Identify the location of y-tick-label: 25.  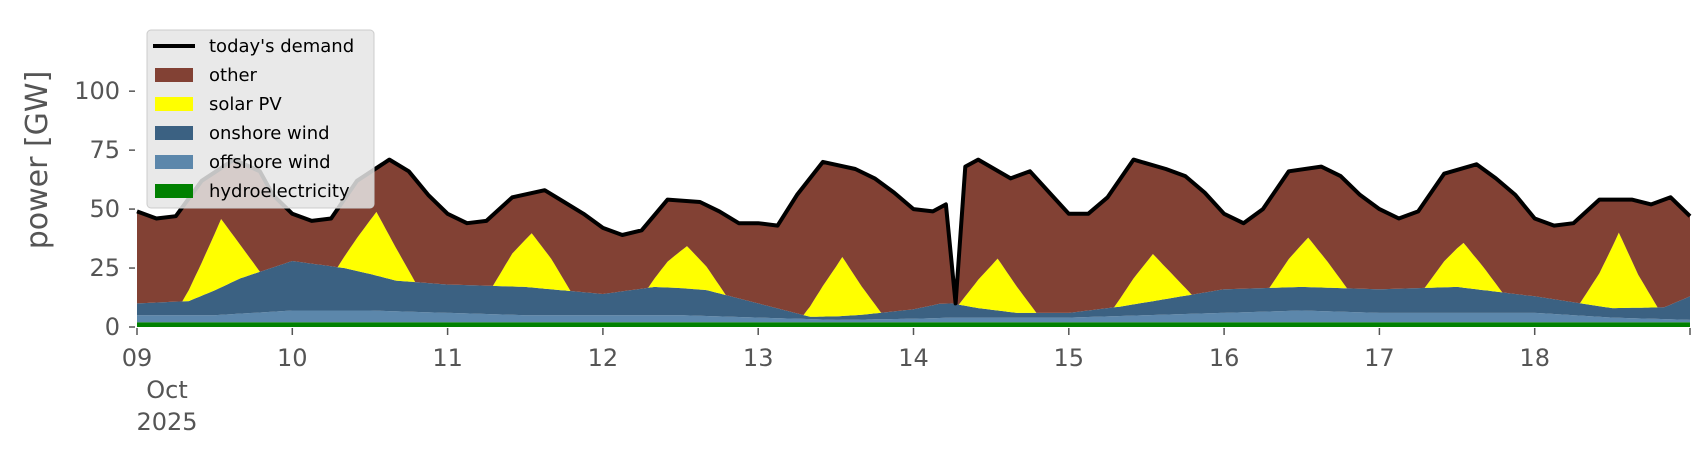
(104, 268).